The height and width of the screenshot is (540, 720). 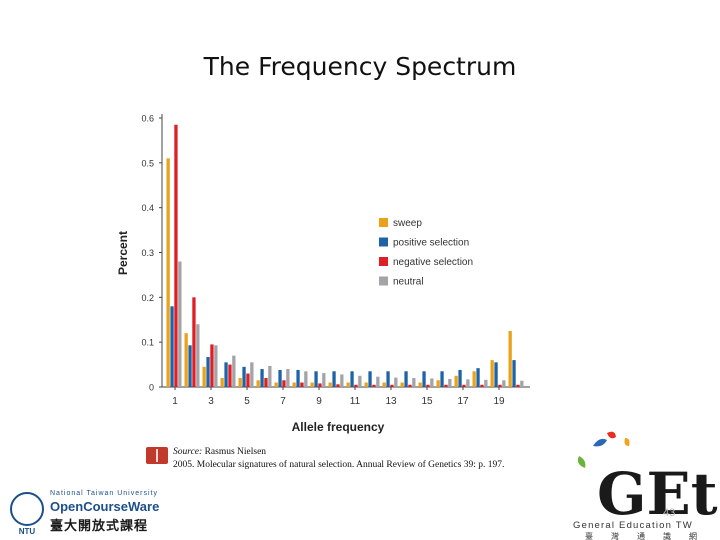 What do you see at coordinates (408, 282) in the screenshot?
I see `legend-label-neutral: neutral` at bounding box center [408, 282].